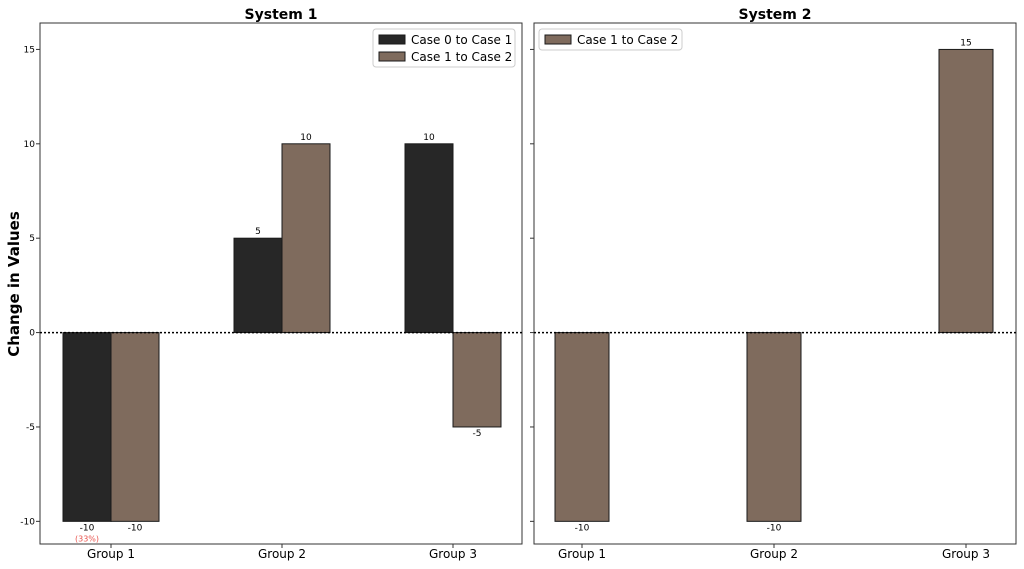 Image resolution: width=1024 pixels, height=569 pixels. I want to click on chart-title: System 2, so click(775, 15).